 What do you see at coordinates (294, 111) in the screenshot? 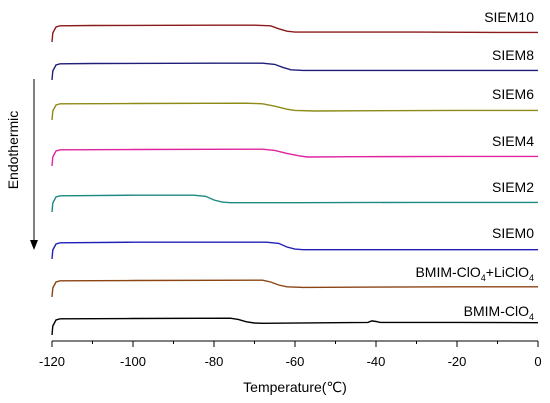
I see `curve-siem6` at bounding box center [294, 111].